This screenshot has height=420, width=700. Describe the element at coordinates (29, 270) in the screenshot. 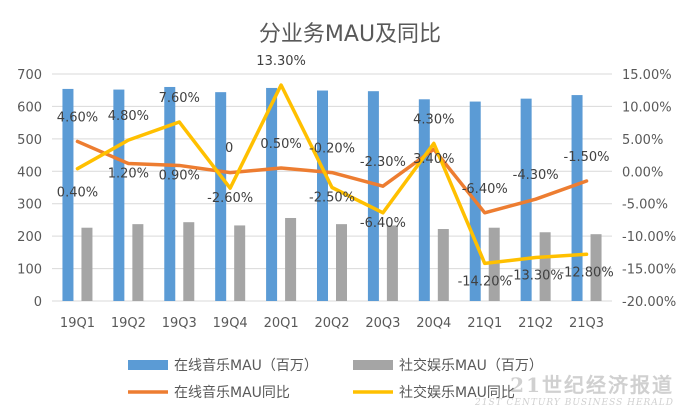

I see `y-left-tick-label: 100` at that location.